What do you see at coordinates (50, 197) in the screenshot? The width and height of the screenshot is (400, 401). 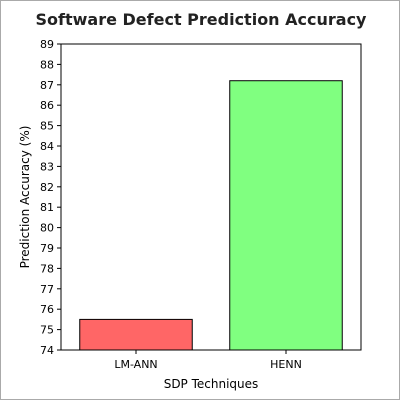 I see `y-axis: 74 75 76 77 78 79 80 81 82 83 84 85 86 87 88 89` at bounding box center [50, 197].